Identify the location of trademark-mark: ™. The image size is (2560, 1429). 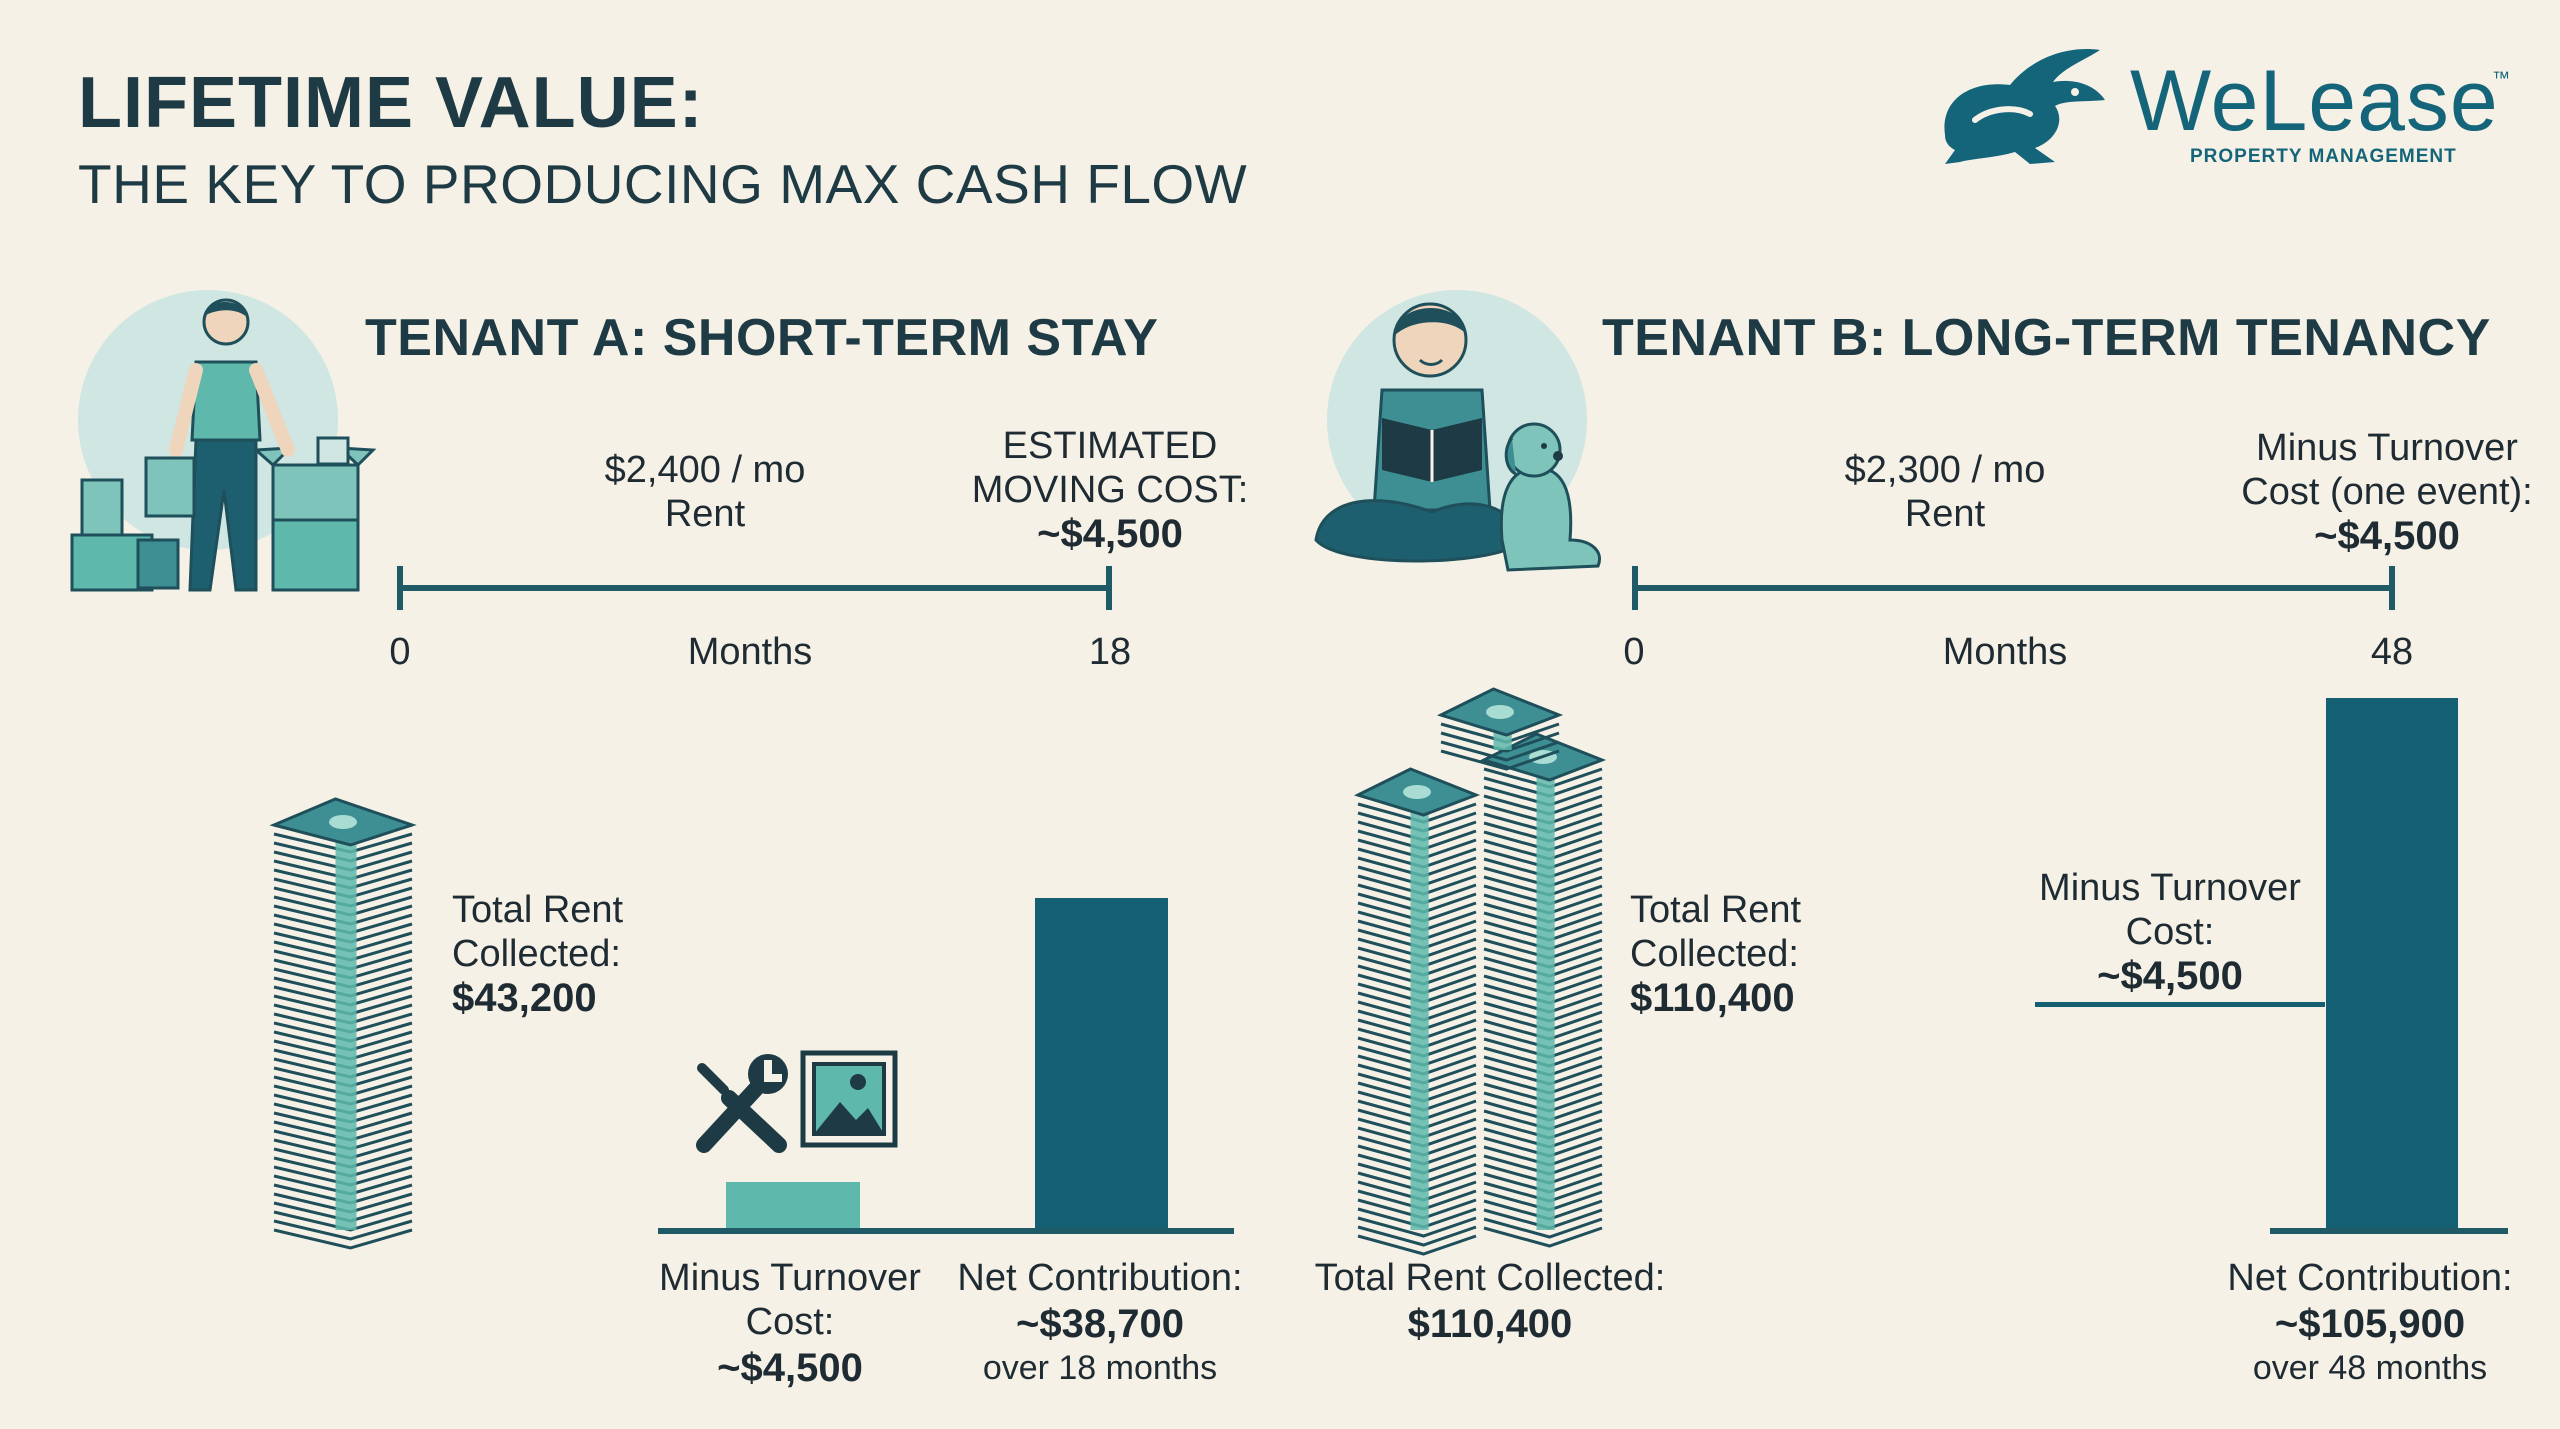
(2501, 78).